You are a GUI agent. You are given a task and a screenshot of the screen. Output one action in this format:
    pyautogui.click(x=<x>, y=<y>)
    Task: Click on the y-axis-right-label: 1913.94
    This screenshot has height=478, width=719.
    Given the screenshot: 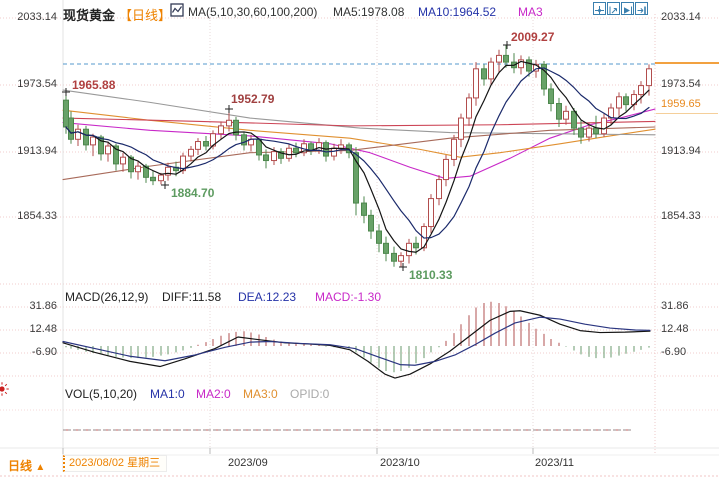 What is the action you would take?
    pyautogui.click(x=681, y=151)
    